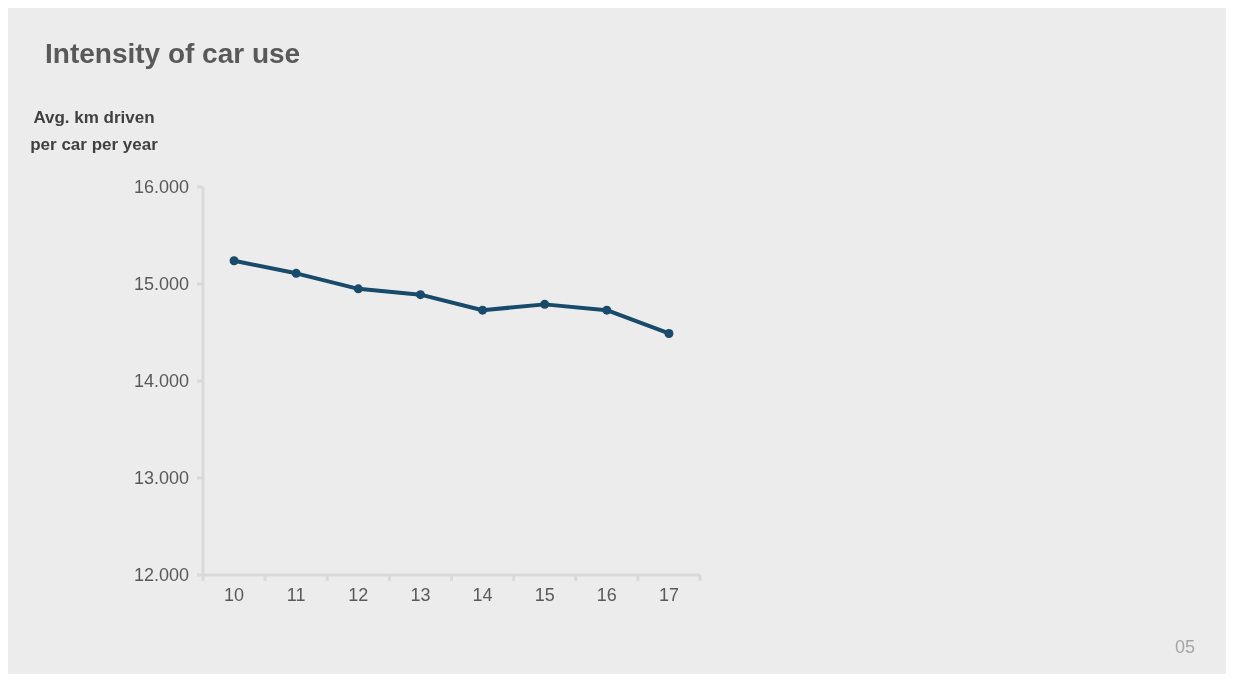 This screenshot has width=1234, height=682. Describe the element at coordinates (161, 381) in the screenshot. I see `y-tick-label: 14.000` at that location.